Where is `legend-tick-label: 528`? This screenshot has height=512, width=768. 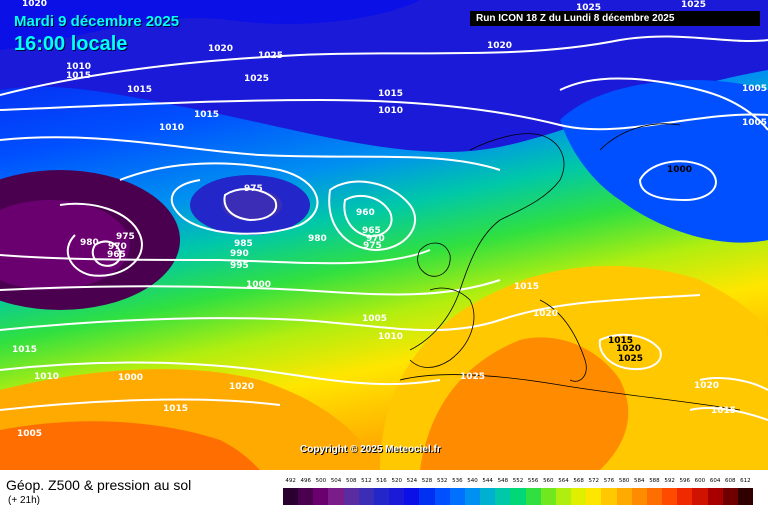 legend-tick-label: 528 is located at coordinates (427, 481).